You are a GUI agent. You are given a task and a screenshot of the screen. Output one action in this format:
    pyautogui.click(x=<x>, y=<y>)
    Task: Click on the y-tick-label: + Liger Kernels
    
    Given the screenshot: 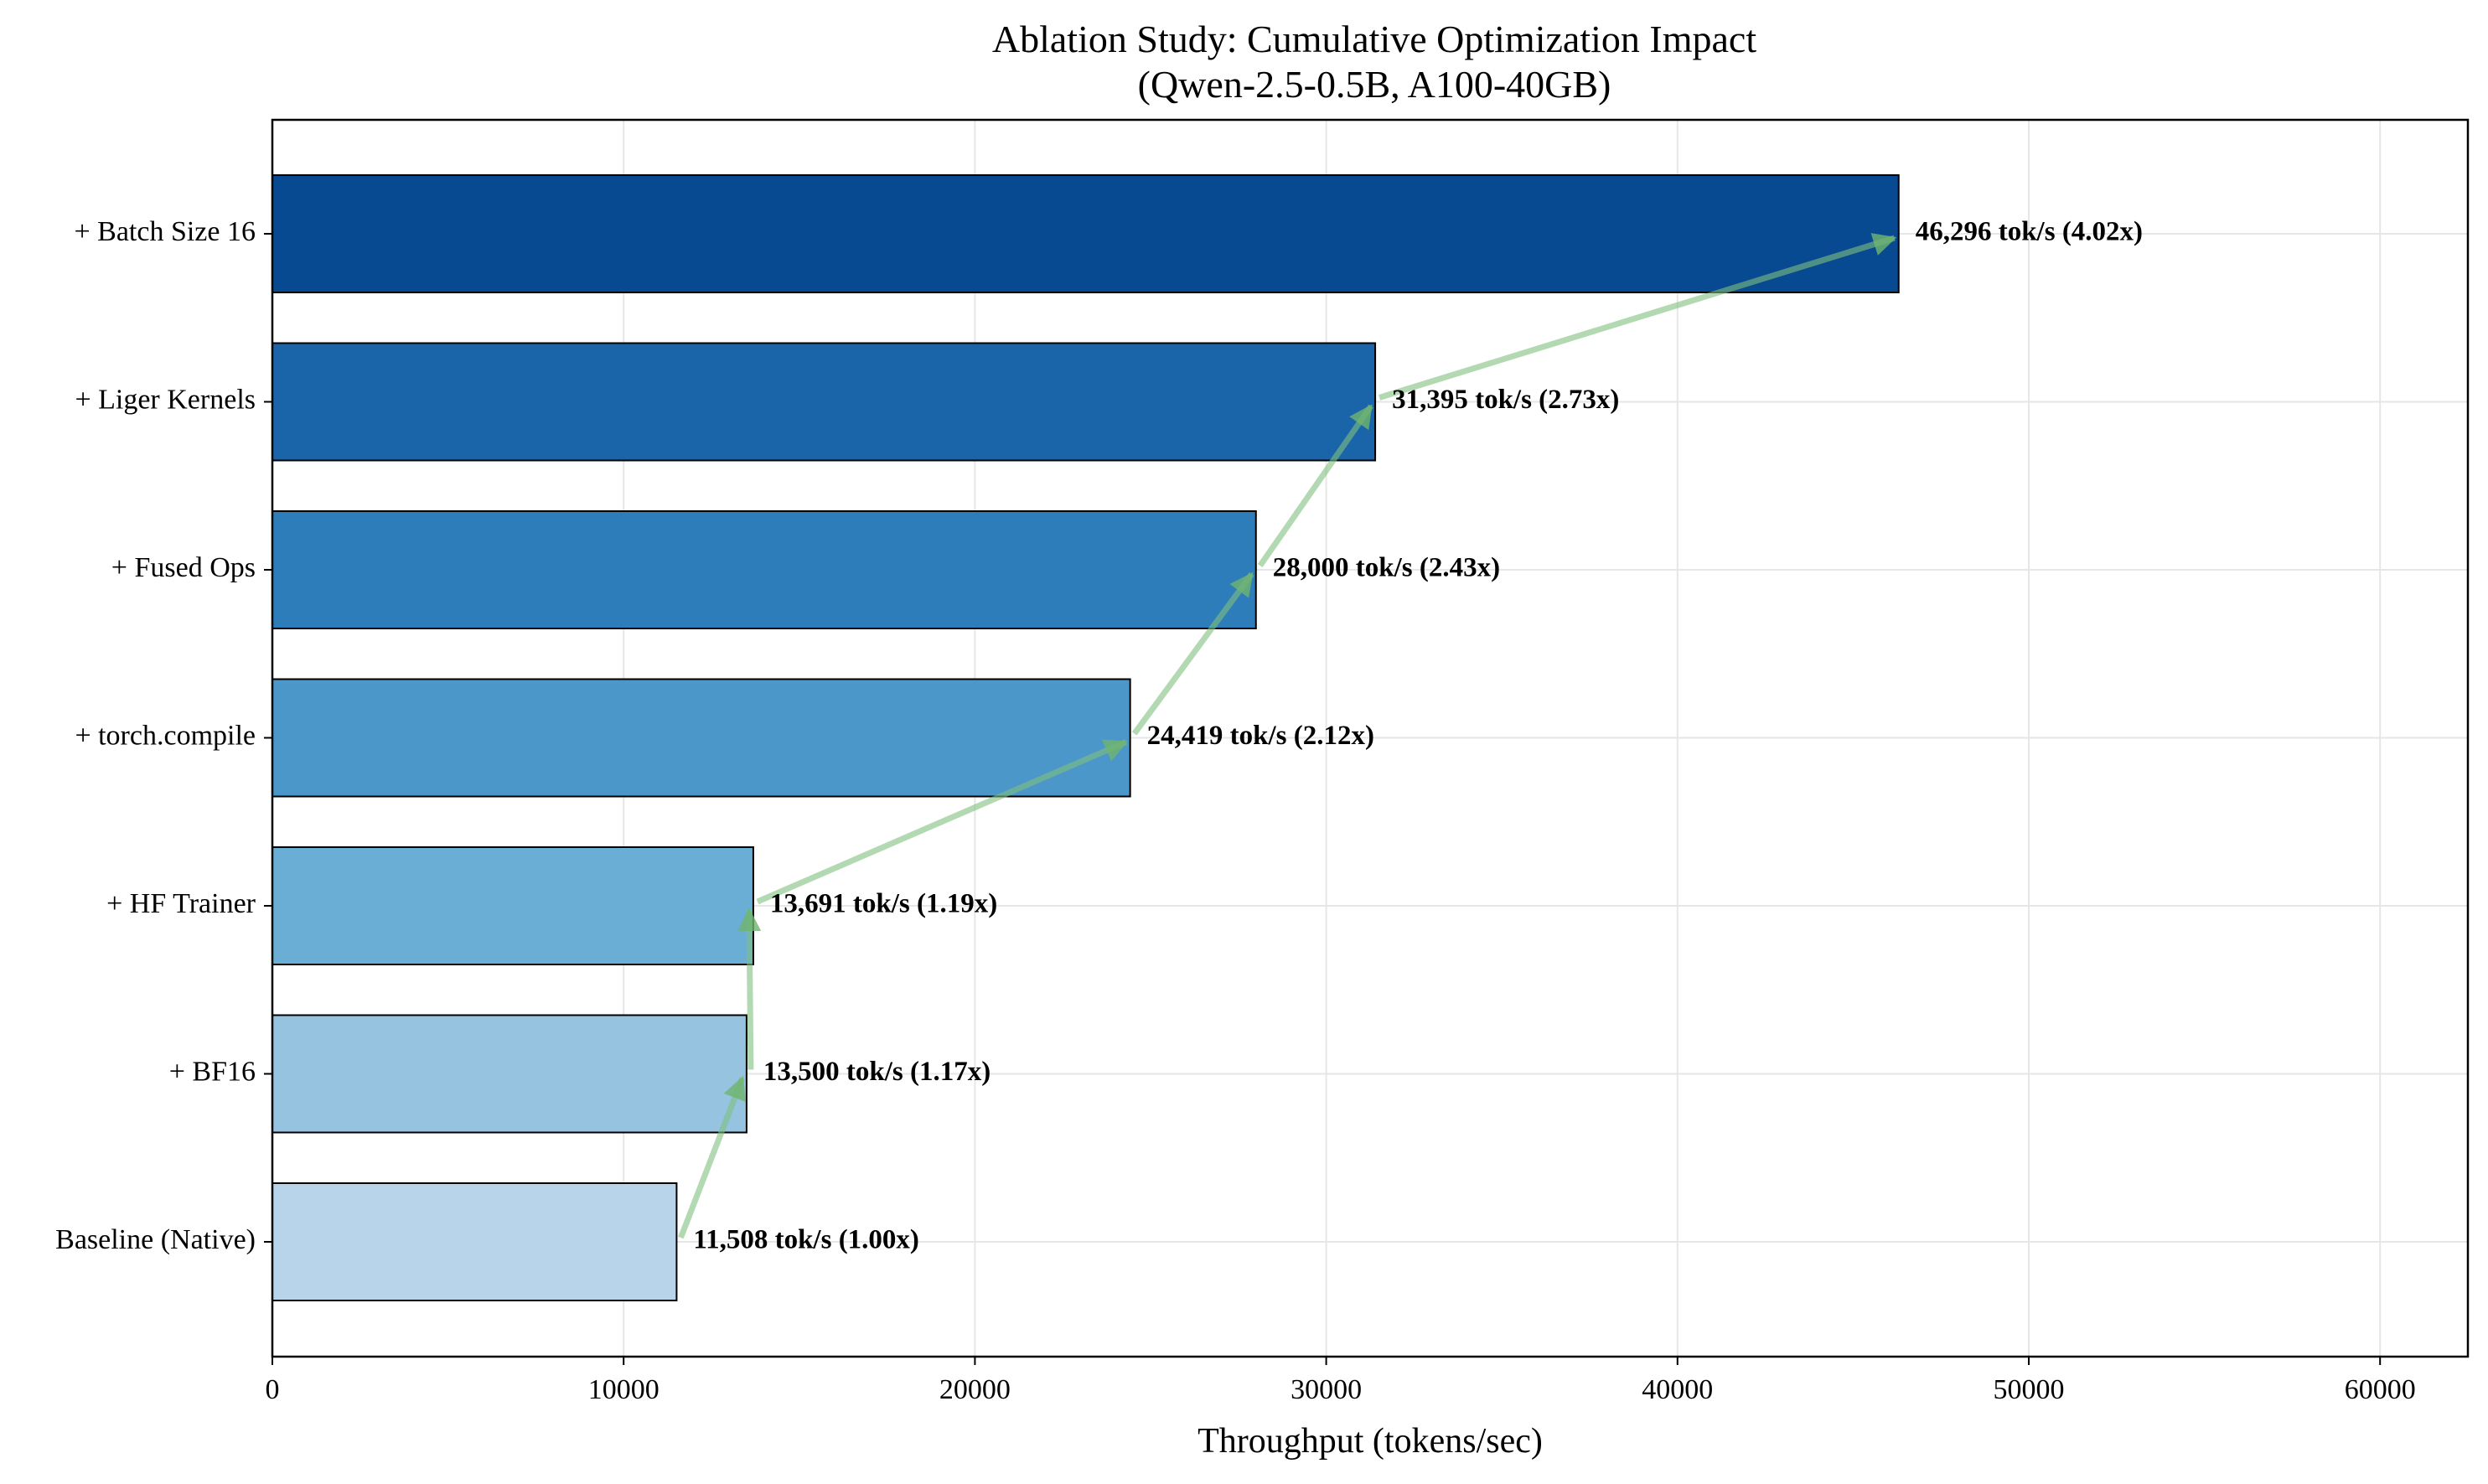 What is the action you would take?
    pyautogui.click(x=165, y=400)
    